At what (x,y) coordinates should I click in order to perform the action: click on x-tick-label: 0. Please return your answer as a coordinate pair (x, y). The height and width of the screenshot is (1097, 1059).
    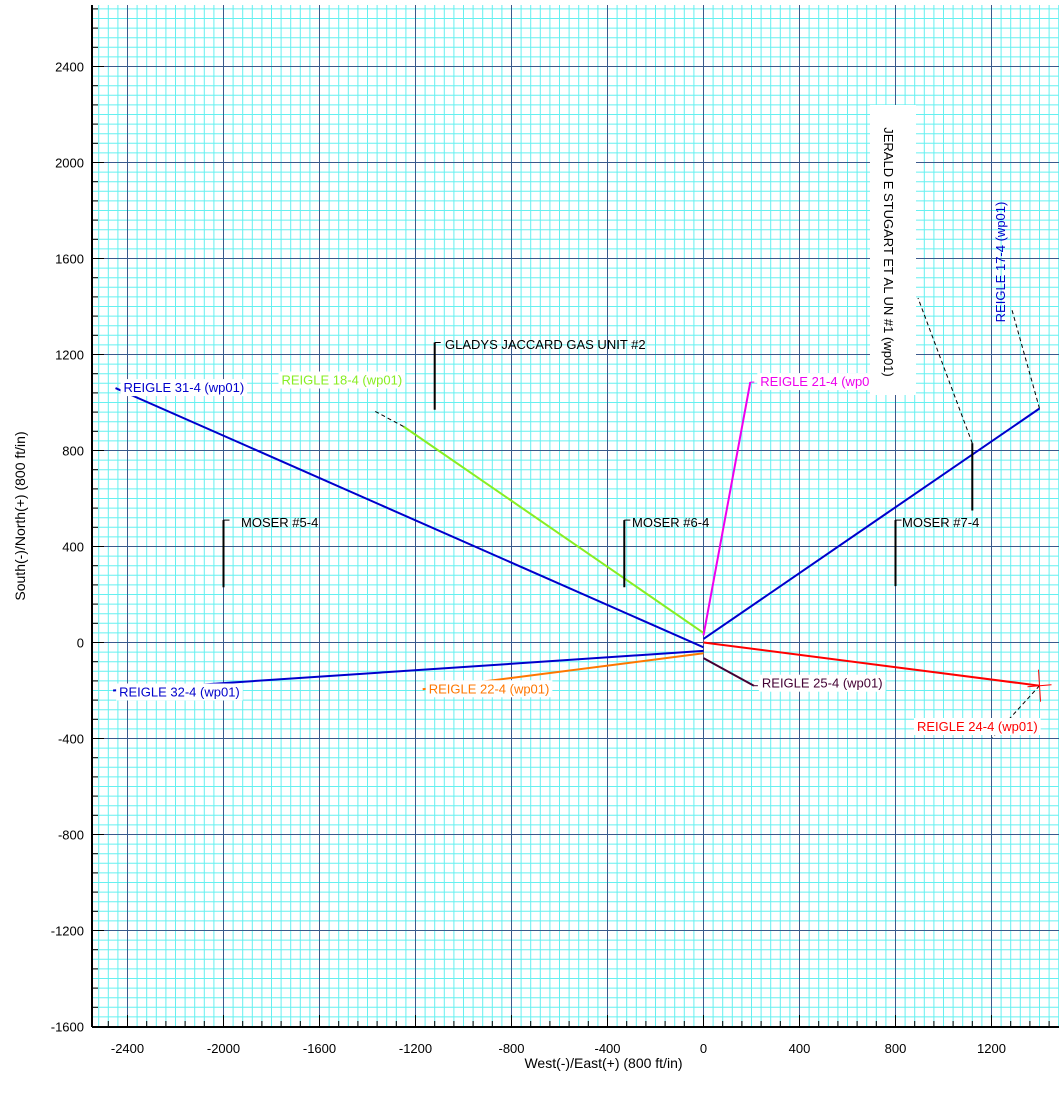
    Looking at the image, I should click on (703, 1048).